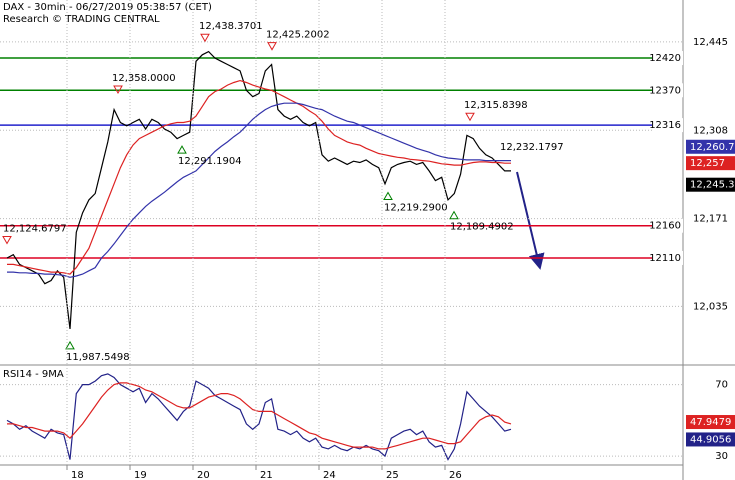 This screenshot has width=735, height=480. Describe the element at coordinates (392, 475) in the screenshot. I see `x-tick-label: 25` at that location.